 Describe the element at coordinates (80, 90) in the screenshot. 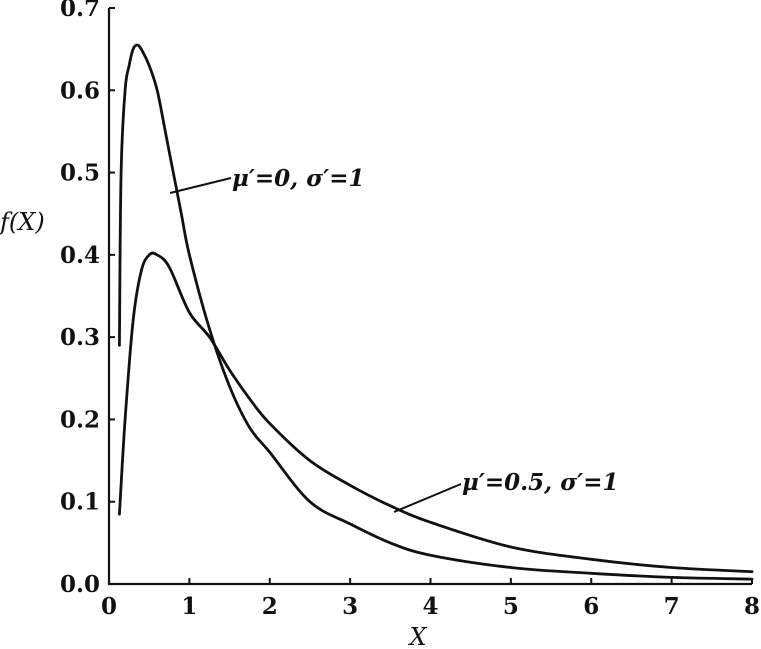

I see `y-tick-label: 0.6` at that location.